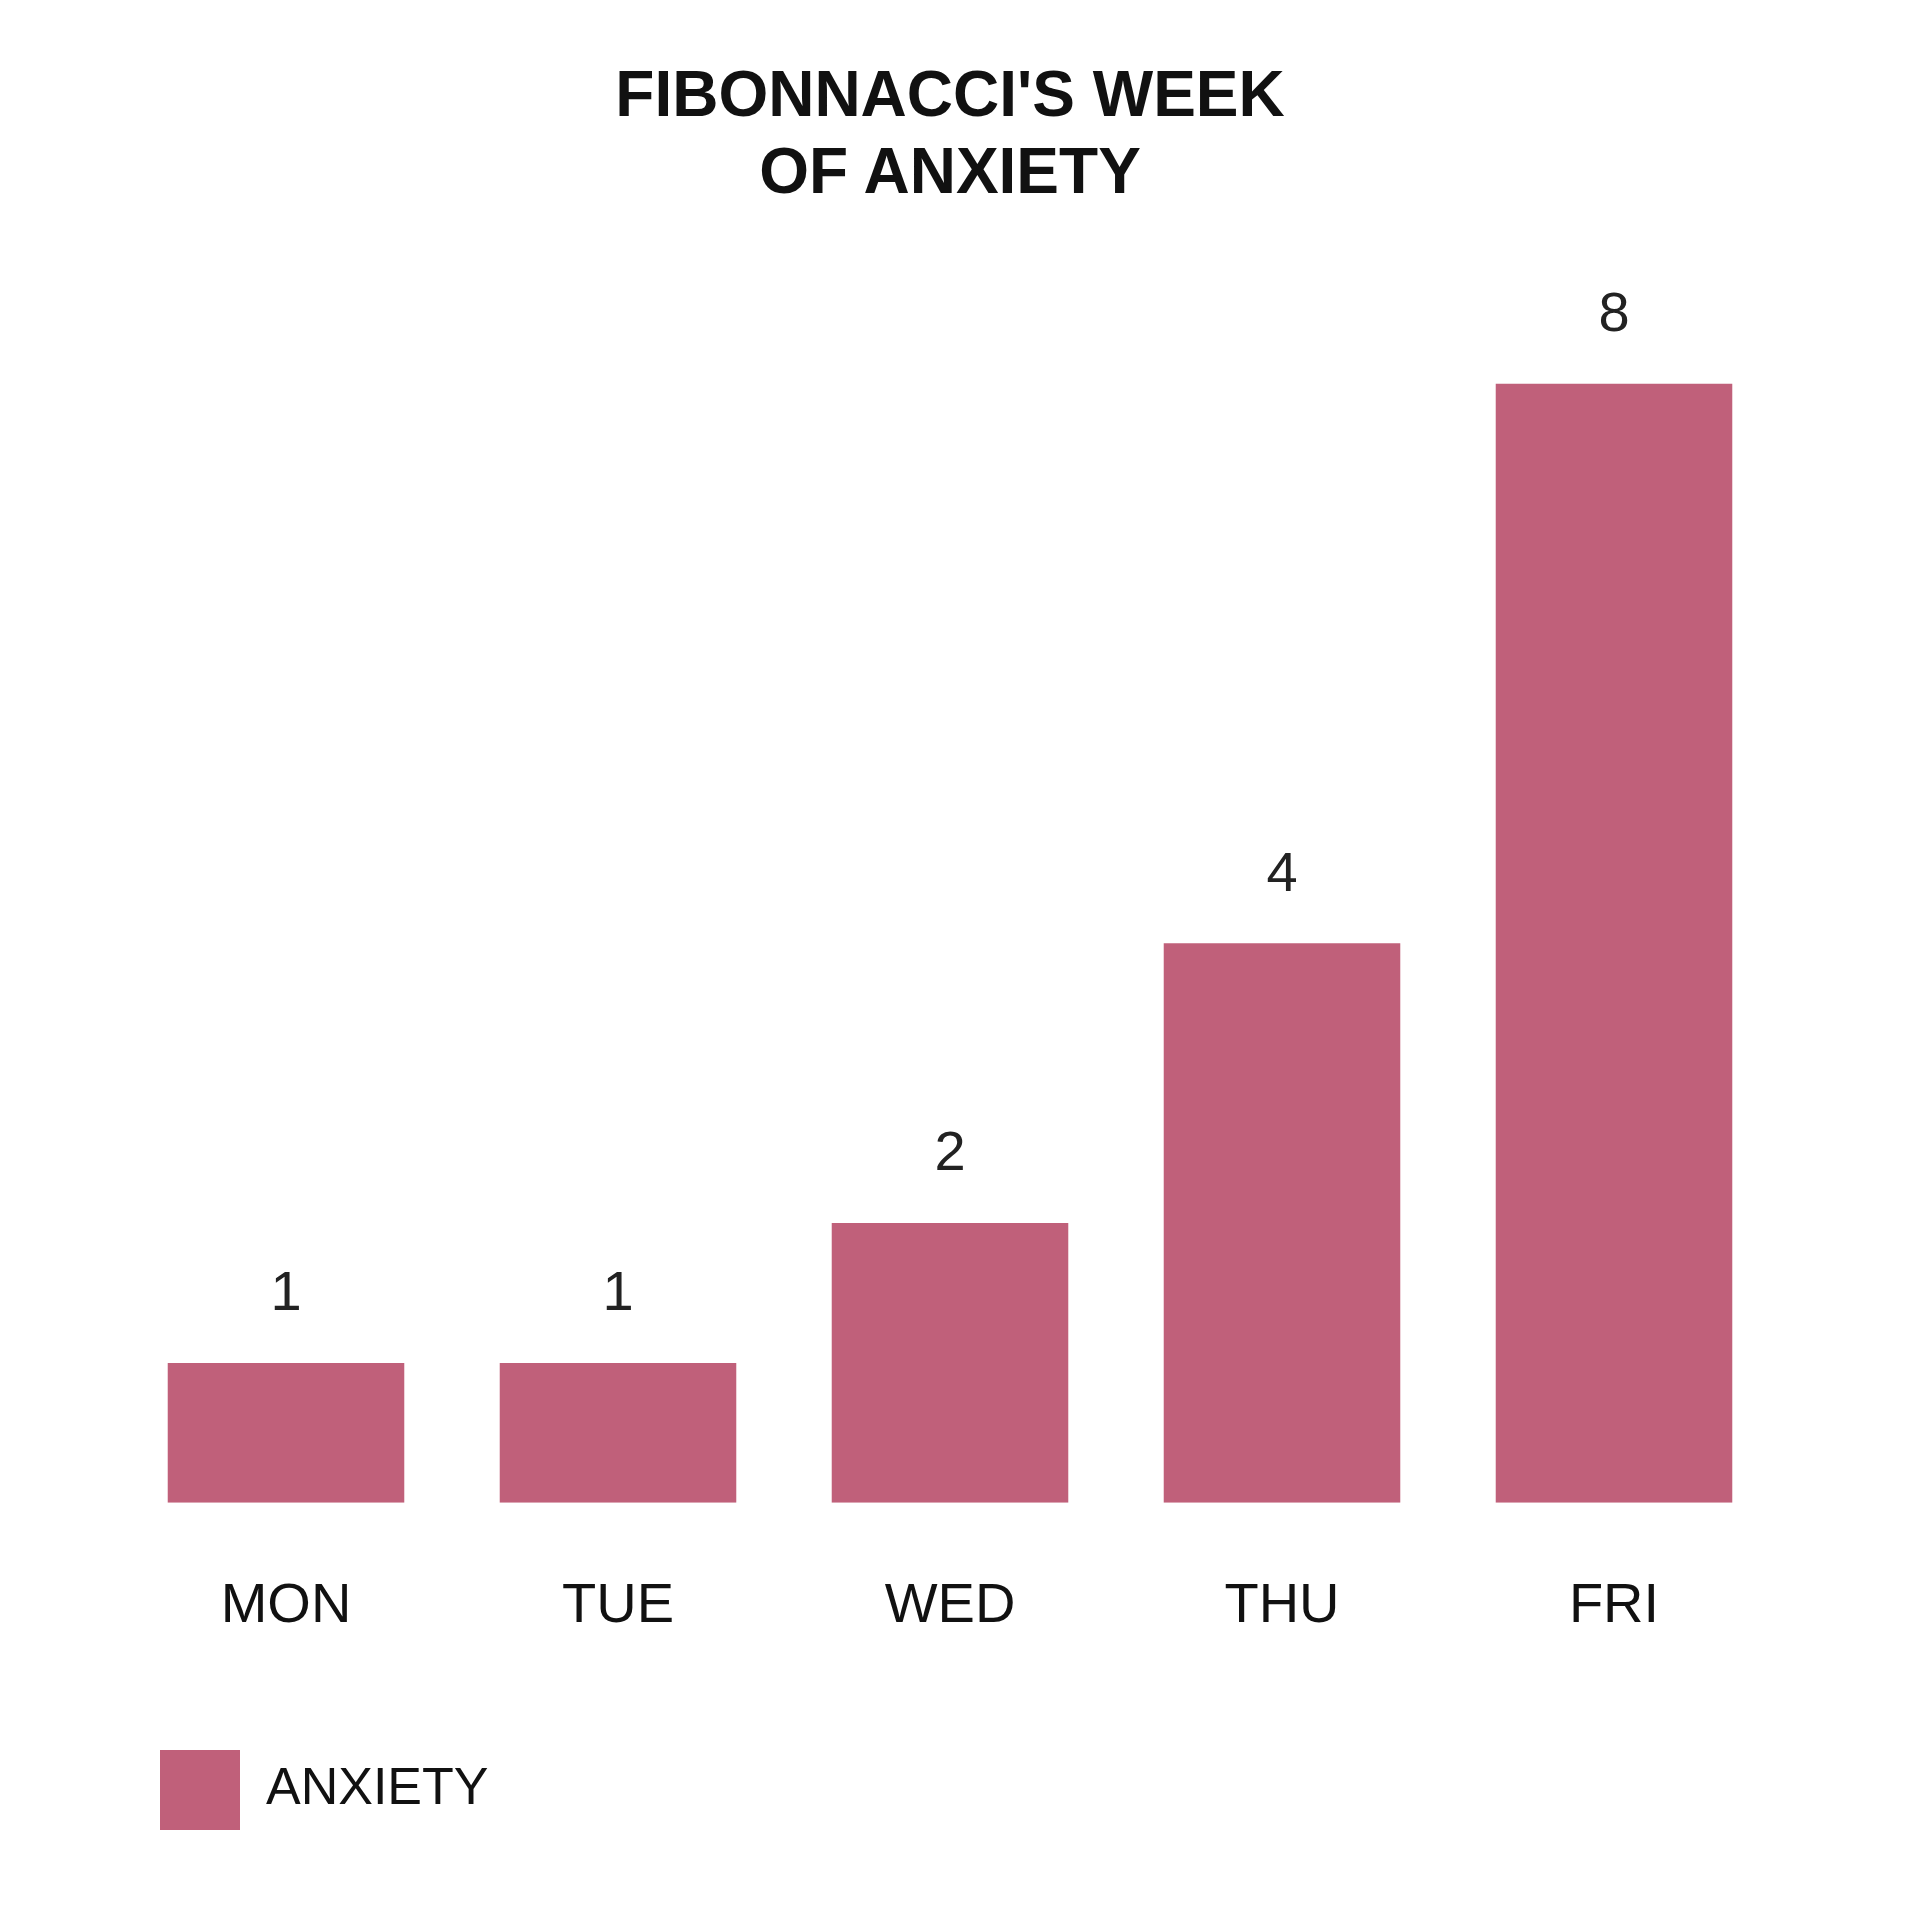  I want to click on data-label: 8, so click(1614, 312).